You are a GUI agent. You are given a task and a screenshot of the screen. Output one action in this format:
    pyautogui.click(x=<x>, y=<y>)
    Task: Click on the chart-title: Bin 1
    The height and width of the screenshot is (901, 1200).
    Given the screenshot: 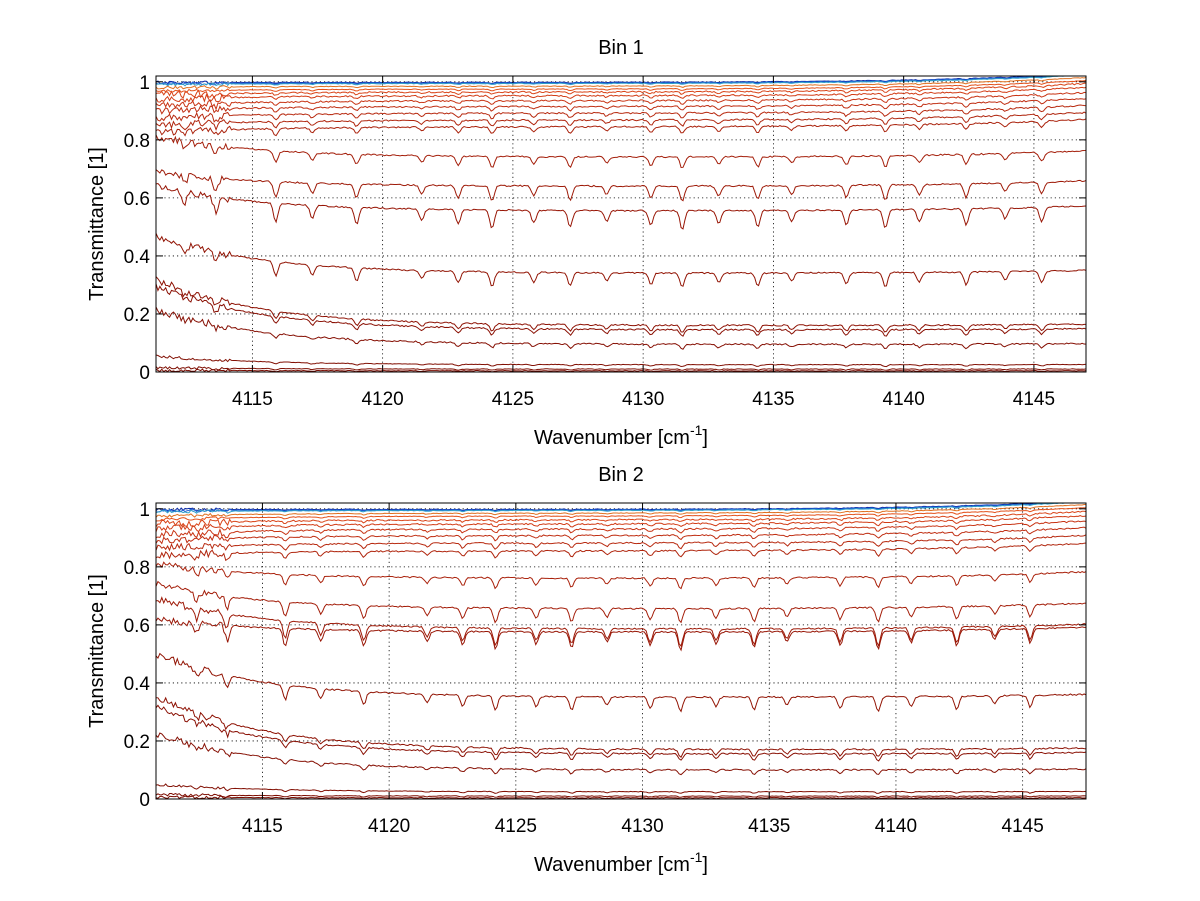 What is the action you would take?
    pyautogui.click(x=621, y=48)
    